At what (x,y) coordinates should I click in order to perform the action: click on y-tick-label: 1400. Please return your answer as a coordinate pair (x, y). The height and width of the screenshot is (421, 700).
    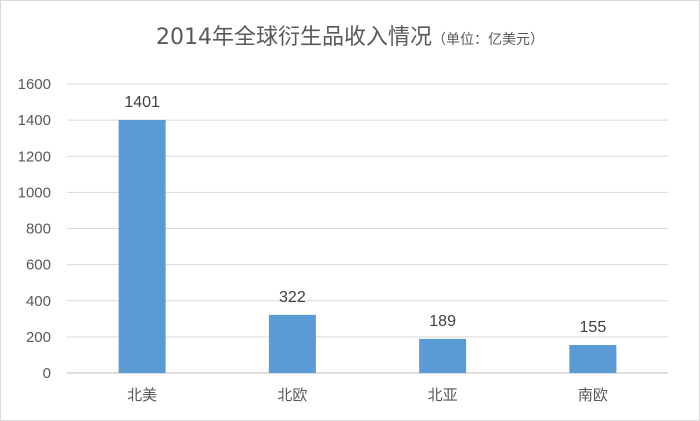
    Looking at the image, I should click on (34, 120).